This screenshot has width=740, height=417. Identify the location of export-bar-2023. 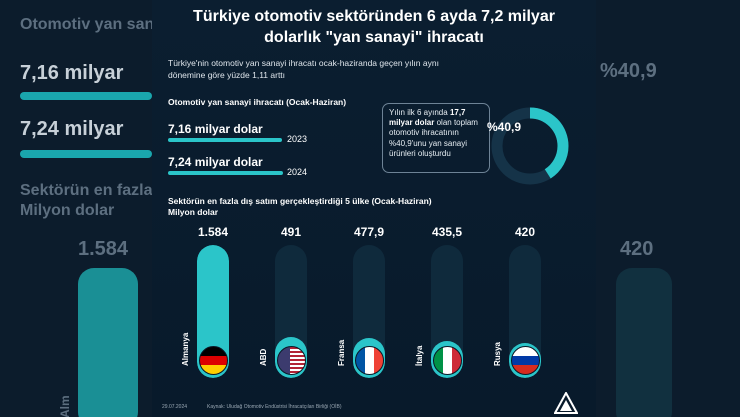
(225, 140).